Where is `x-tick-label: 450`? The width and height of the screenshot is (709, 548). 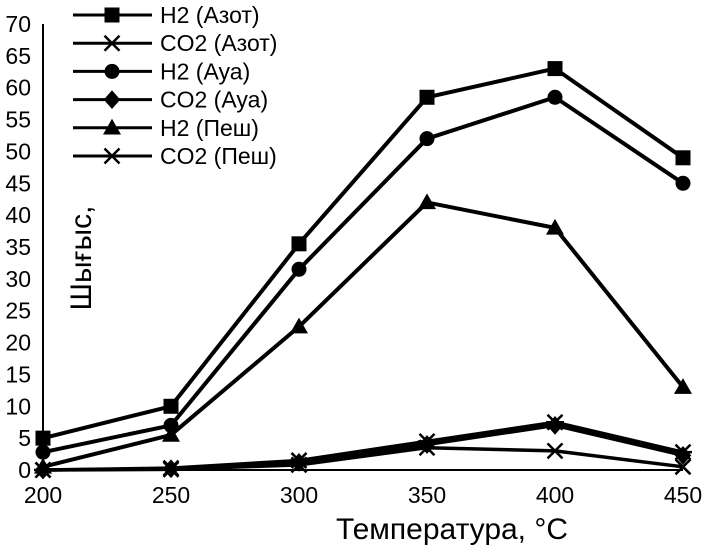 x-tick-label: 450 is located at coordinates (683, 495).